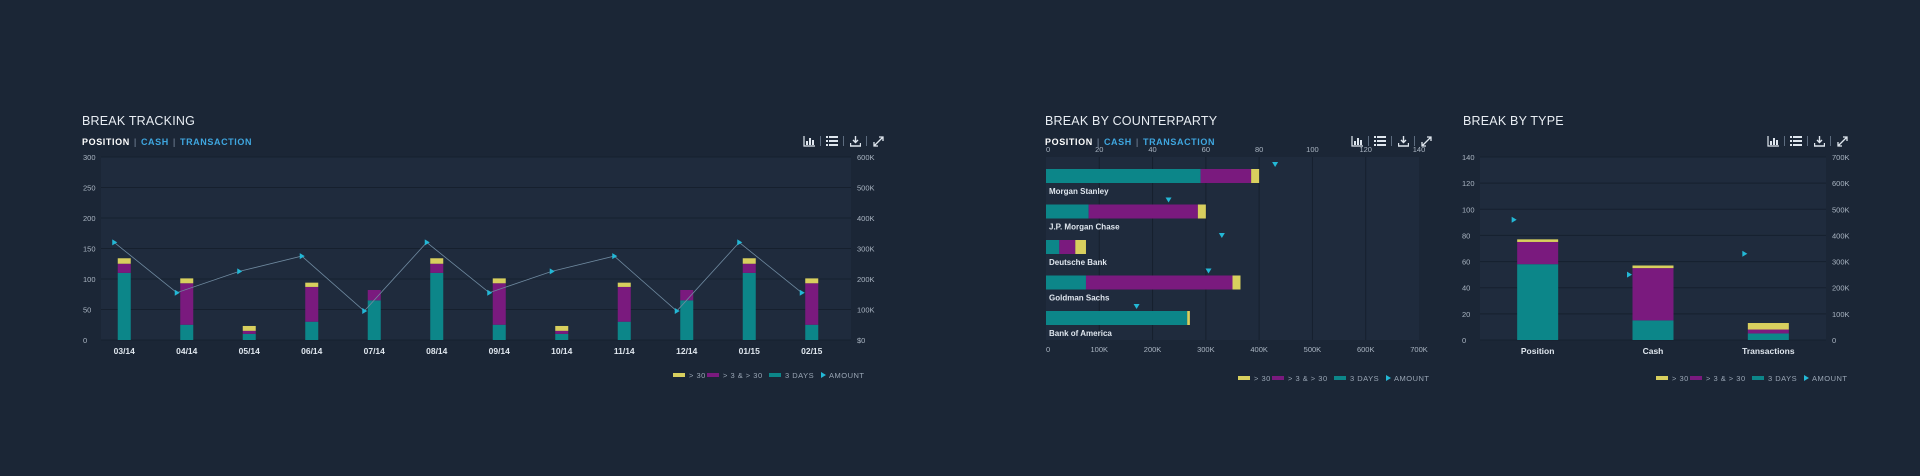  I want to click on legend-item: 3 DAYS, so click(1356, 378).